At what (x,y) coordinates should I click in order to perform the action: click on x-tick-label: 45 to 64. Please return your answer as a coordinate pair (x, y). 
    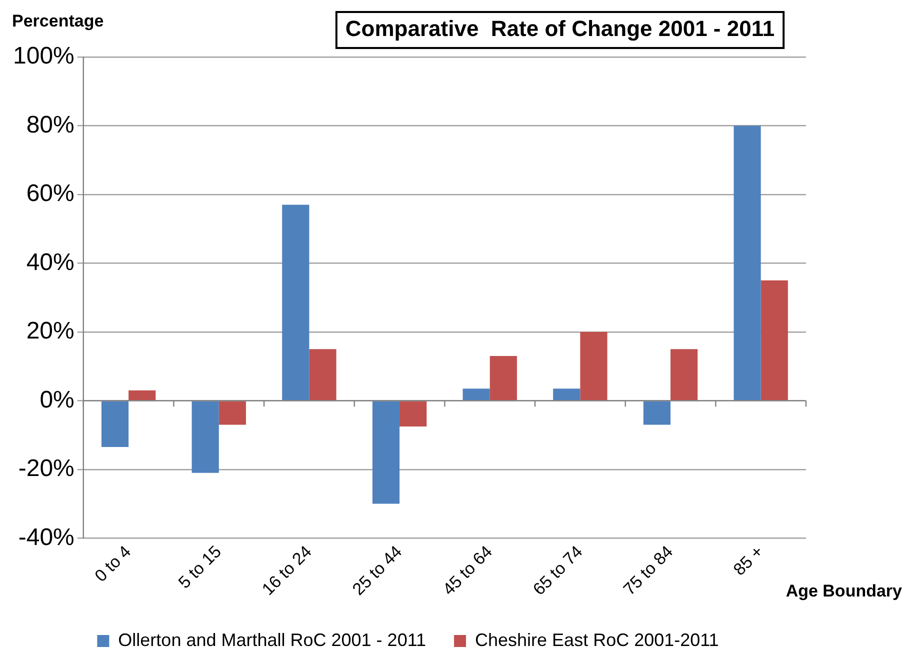
    Looking at the image, I should click on (467, 570).